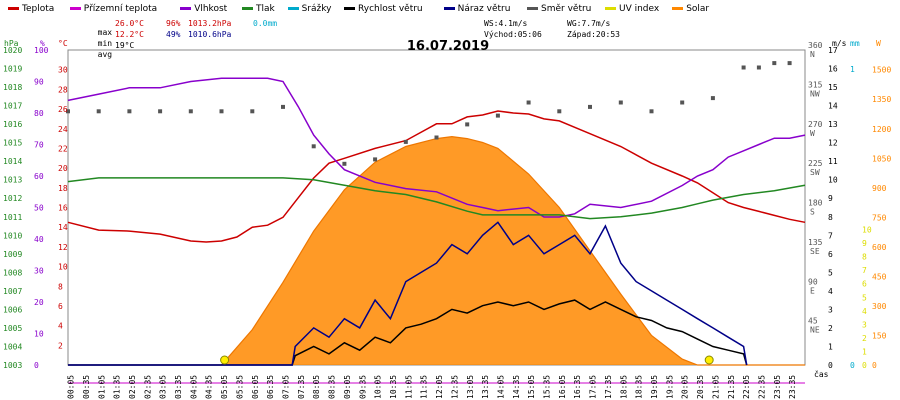 The width and height of the screenshot is (900, 400). Describe the element at coordinates (777, 387) in the screenshot. I see `x-tick: 23:05` at that location.